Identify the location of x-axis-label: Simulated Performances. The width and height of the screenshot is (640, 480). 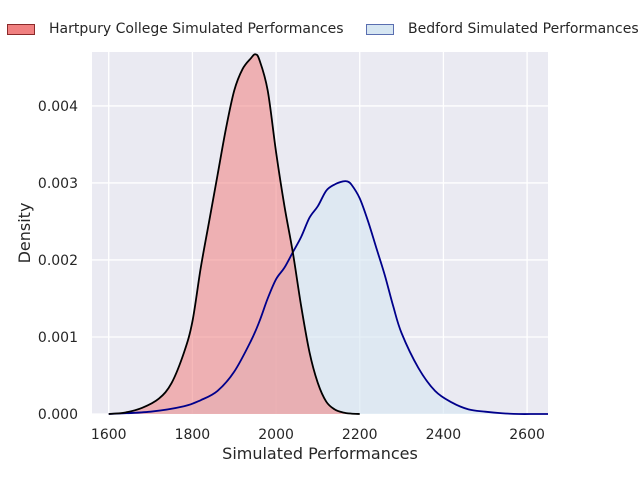
(320, 453).